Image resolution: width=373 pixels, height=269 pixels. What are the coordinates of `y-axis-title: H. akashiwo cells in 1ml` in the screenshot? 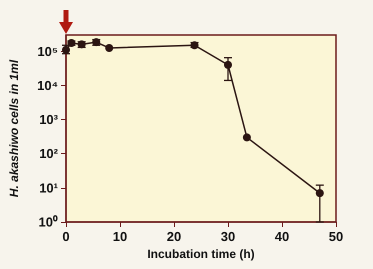 It's located at (14, 128).